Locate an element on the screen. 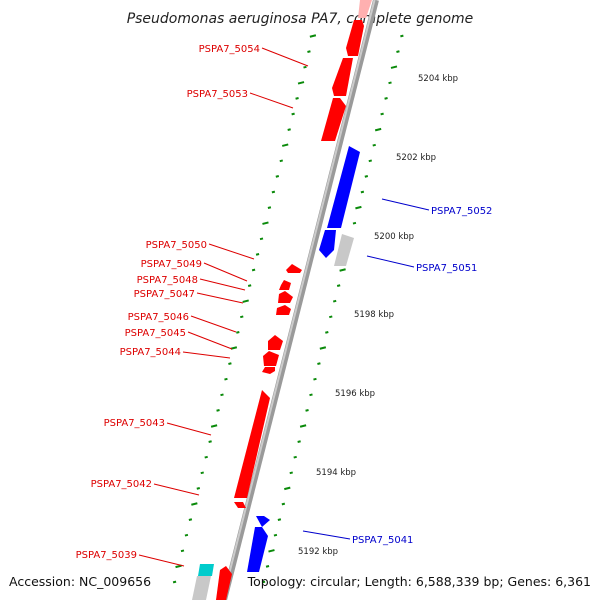  pseudo-feature is located at coordinates (201, 588).